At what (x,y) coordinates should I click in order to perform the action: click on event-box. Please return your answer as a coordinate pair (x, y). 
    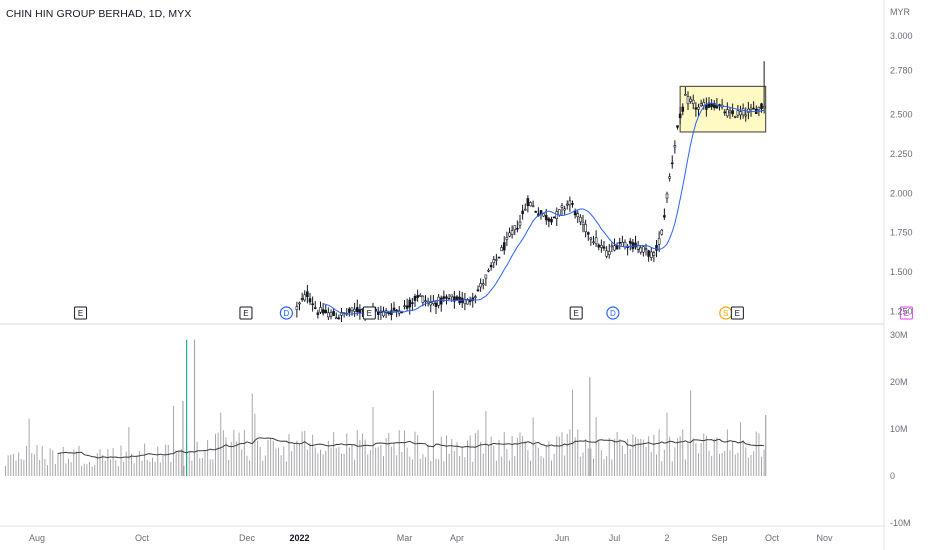
    Looking at the image, I should click on (369, 313).